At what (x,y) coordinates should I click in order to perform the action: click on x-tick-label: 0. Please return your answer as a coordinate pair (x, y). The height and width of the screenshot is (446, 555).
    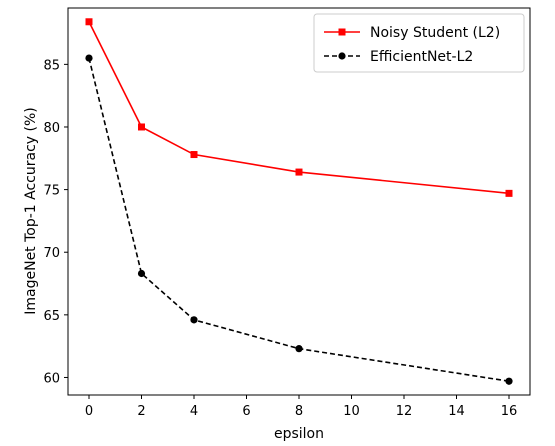
    Looking at the image, I should click on (89, 411).